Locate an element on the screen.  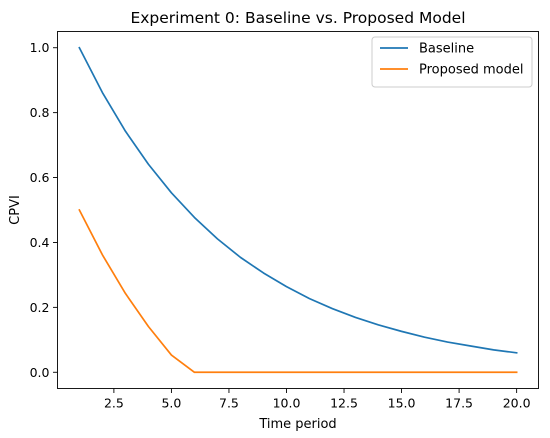
y-tick-label: 1.0 is located at coordinates (40, 47).